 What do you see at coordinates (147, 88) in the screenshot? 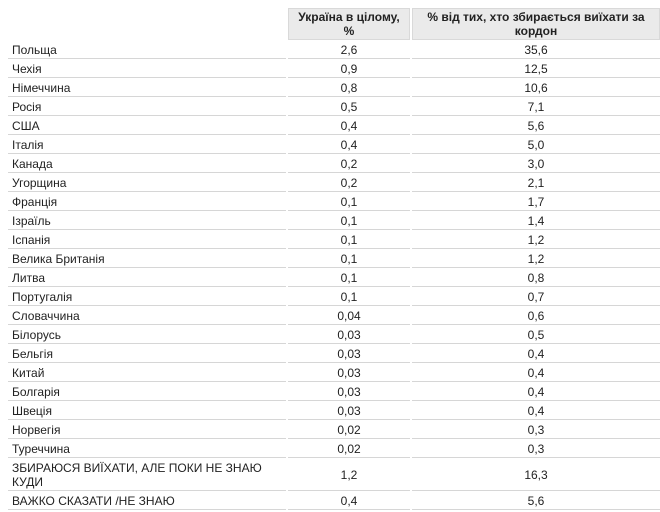
I see `country-cell: Німеччина` at bounding box center [147, 88].